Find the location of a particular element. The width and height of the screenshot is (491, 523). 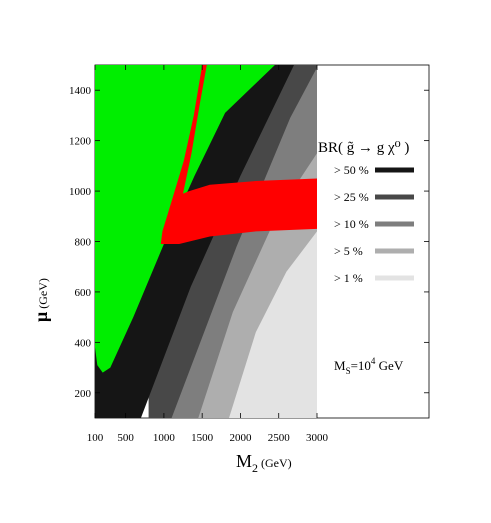

x-axis-sub: 2 is located at coordinates (255, 468).